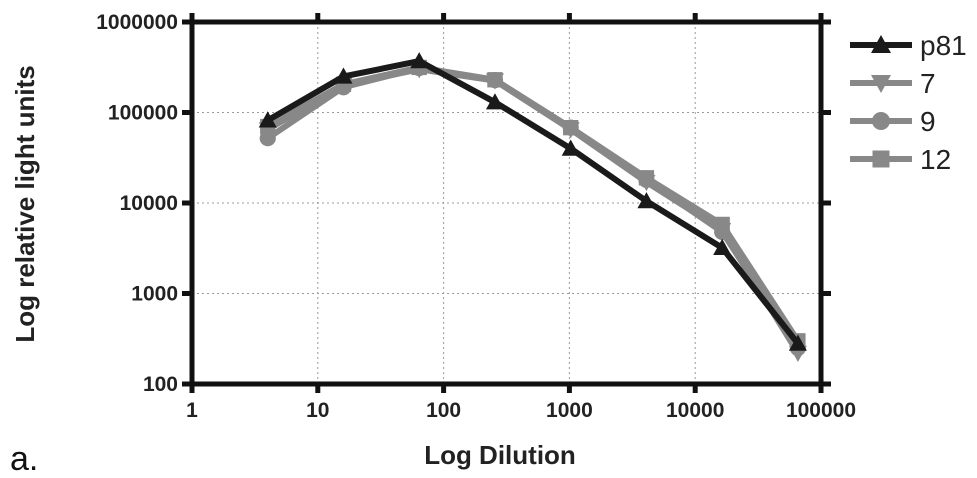 Image resolution: width=977 pixels, height=478 pixels. I want to click on x-tick-label: 100000, so click(821, 410).